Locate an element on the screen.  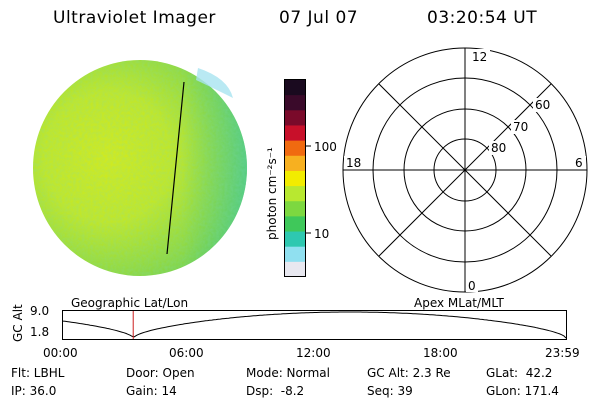
terminator-line is located at coordinates (175, 168).